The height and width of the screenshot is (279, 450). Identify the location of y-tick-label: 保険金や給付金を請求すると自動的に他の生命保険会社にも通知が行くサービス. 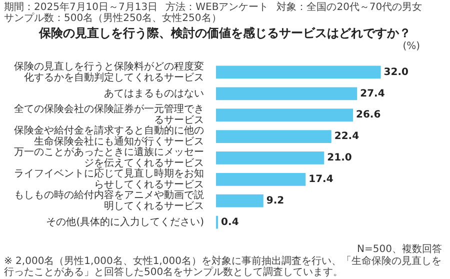
(109, 136).